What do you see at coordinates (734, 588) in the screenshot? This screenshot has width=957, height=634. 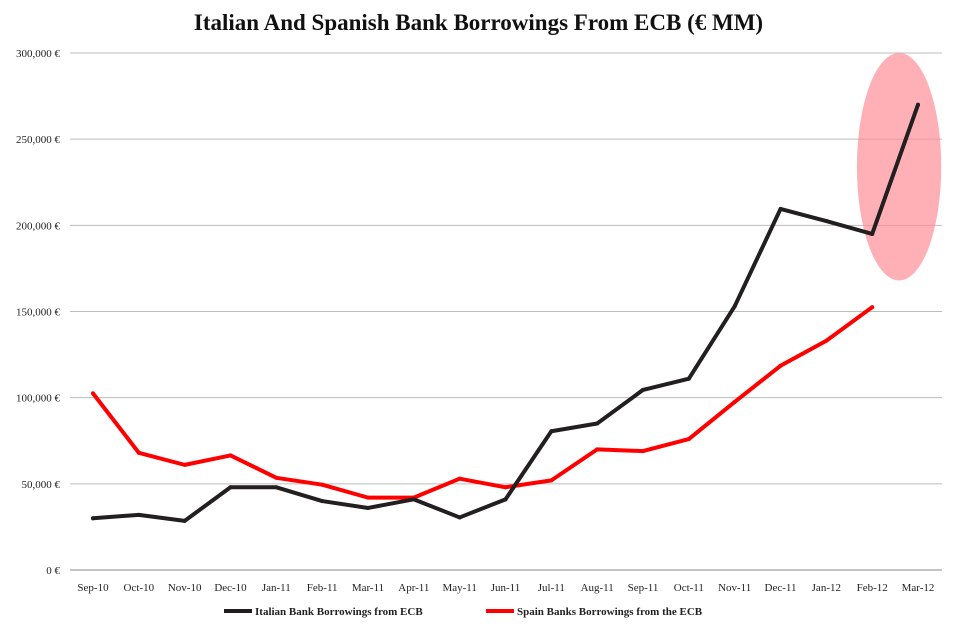 I see `x-tick-label: Nov-11` at bounding box center [734, 588].